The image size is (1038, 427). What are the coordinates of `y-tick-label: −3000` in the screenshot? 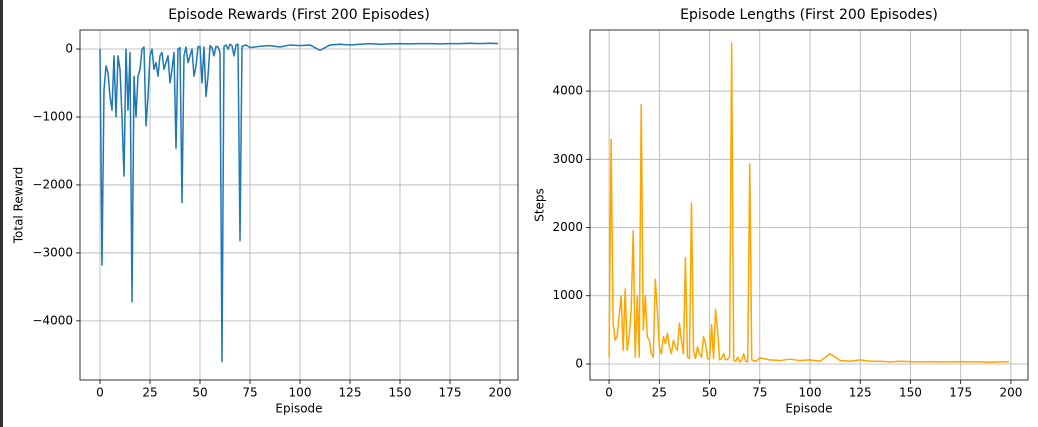 It's located at (52, 252).